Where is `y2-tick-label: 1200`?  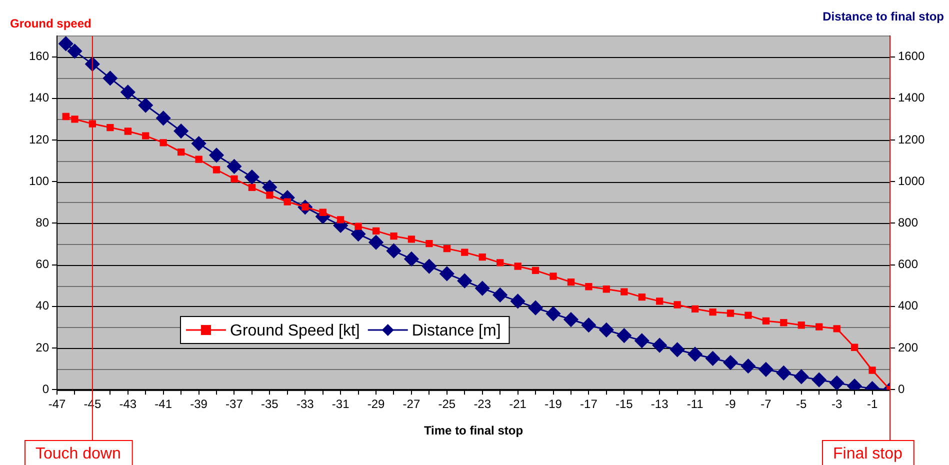 y2-tick-label: 1200 is located at coordinates (912, 139).